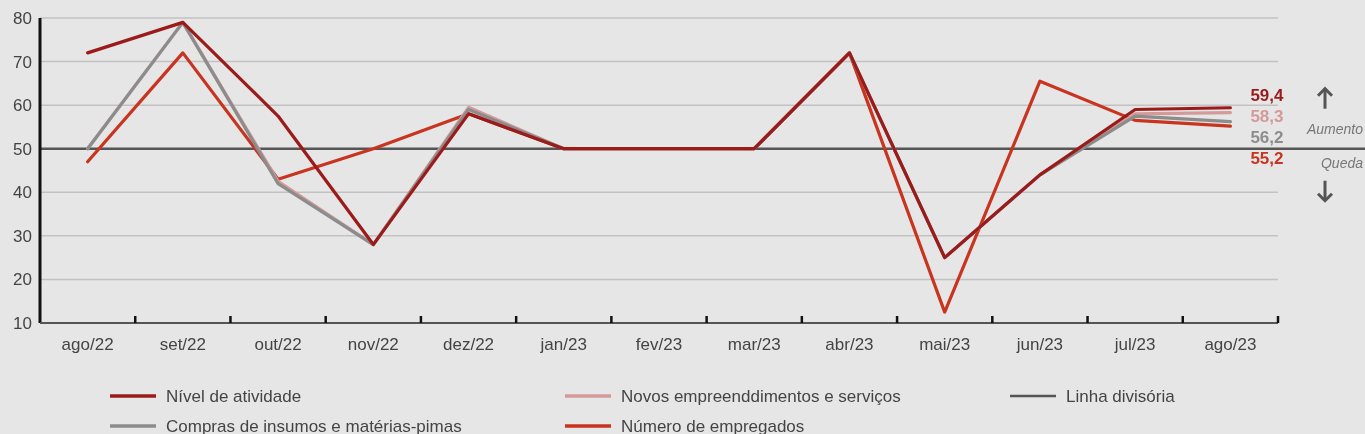 The image size is (1365, 434). I want to click on x-tick-label: ago/23, so click(1230, 344).